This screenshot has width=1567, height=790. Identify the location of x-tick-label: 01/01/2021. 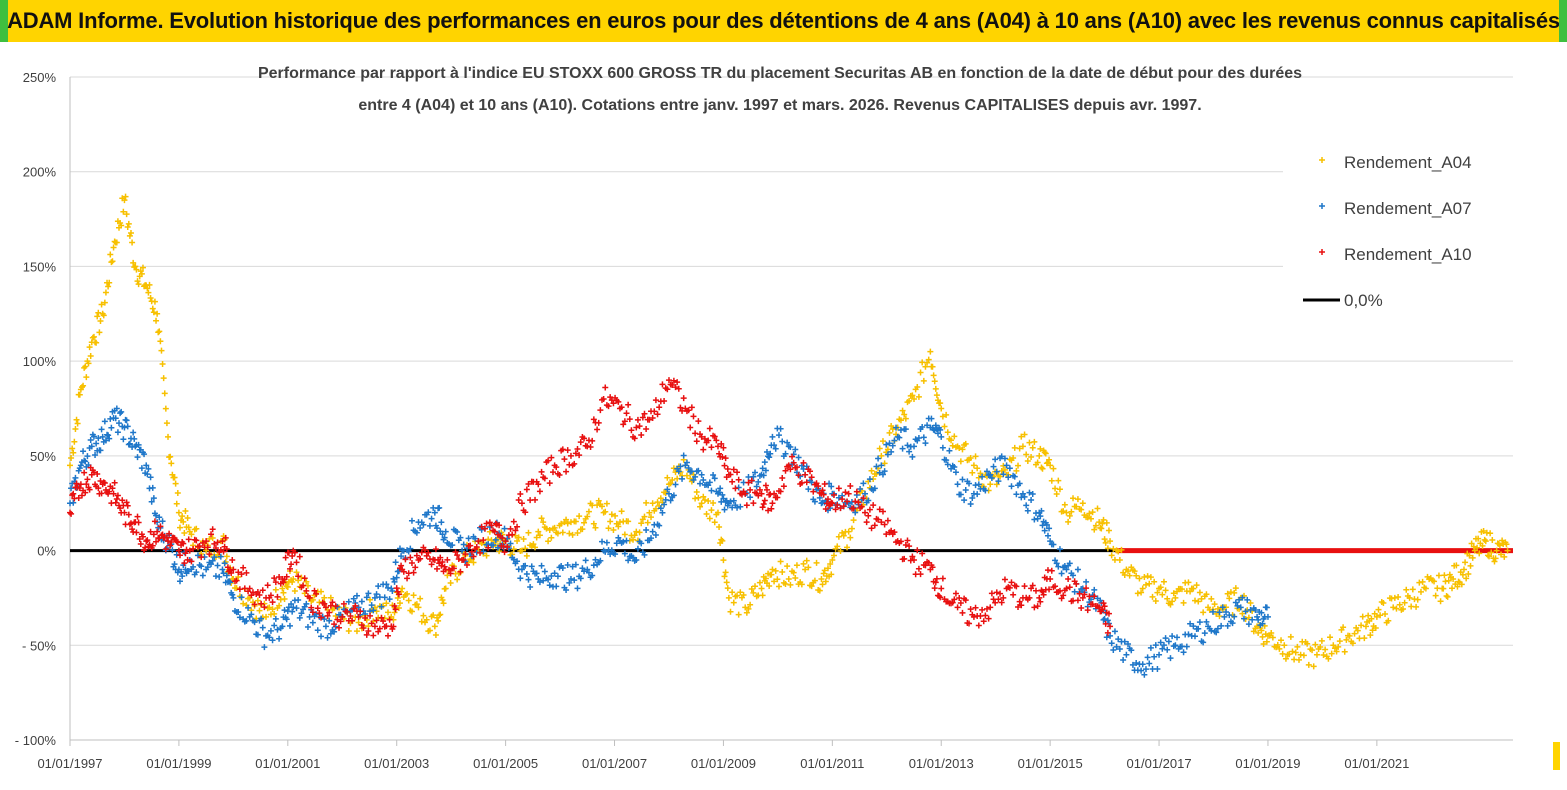
(1376, 763).